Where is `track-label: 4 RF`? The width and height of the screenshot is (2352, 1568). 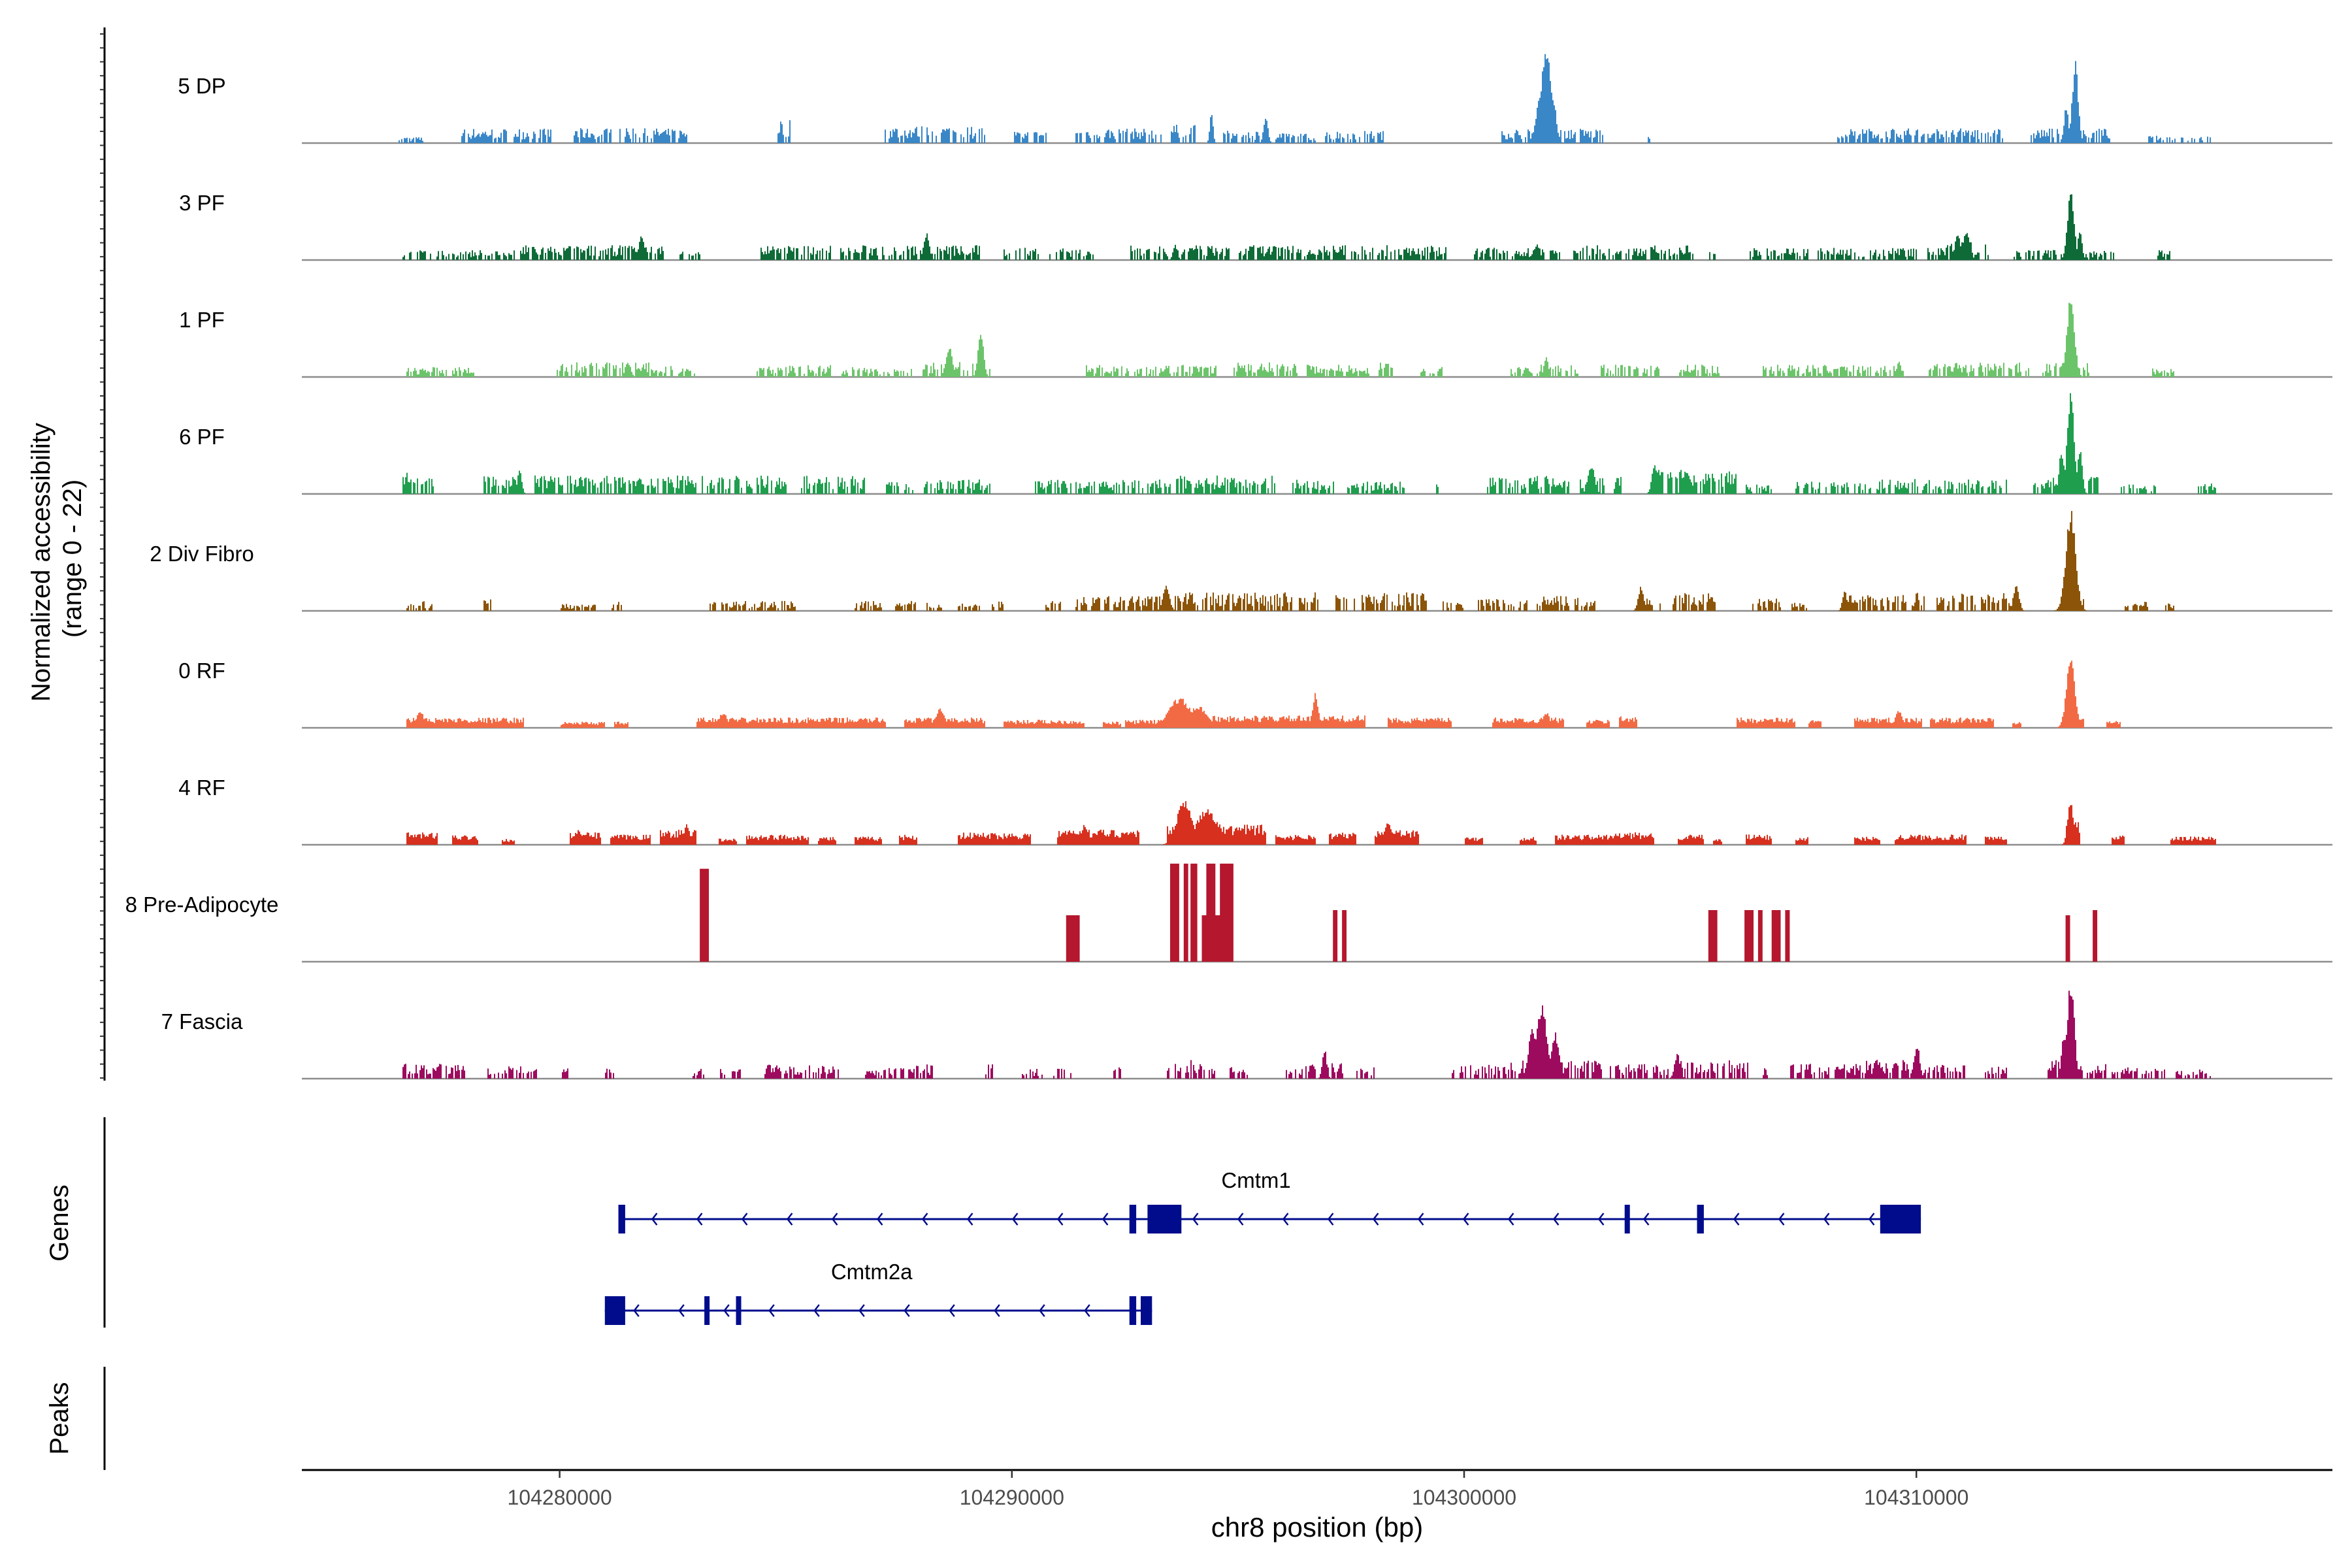 track-label: 4 RF is located at coordinates (201, 788).